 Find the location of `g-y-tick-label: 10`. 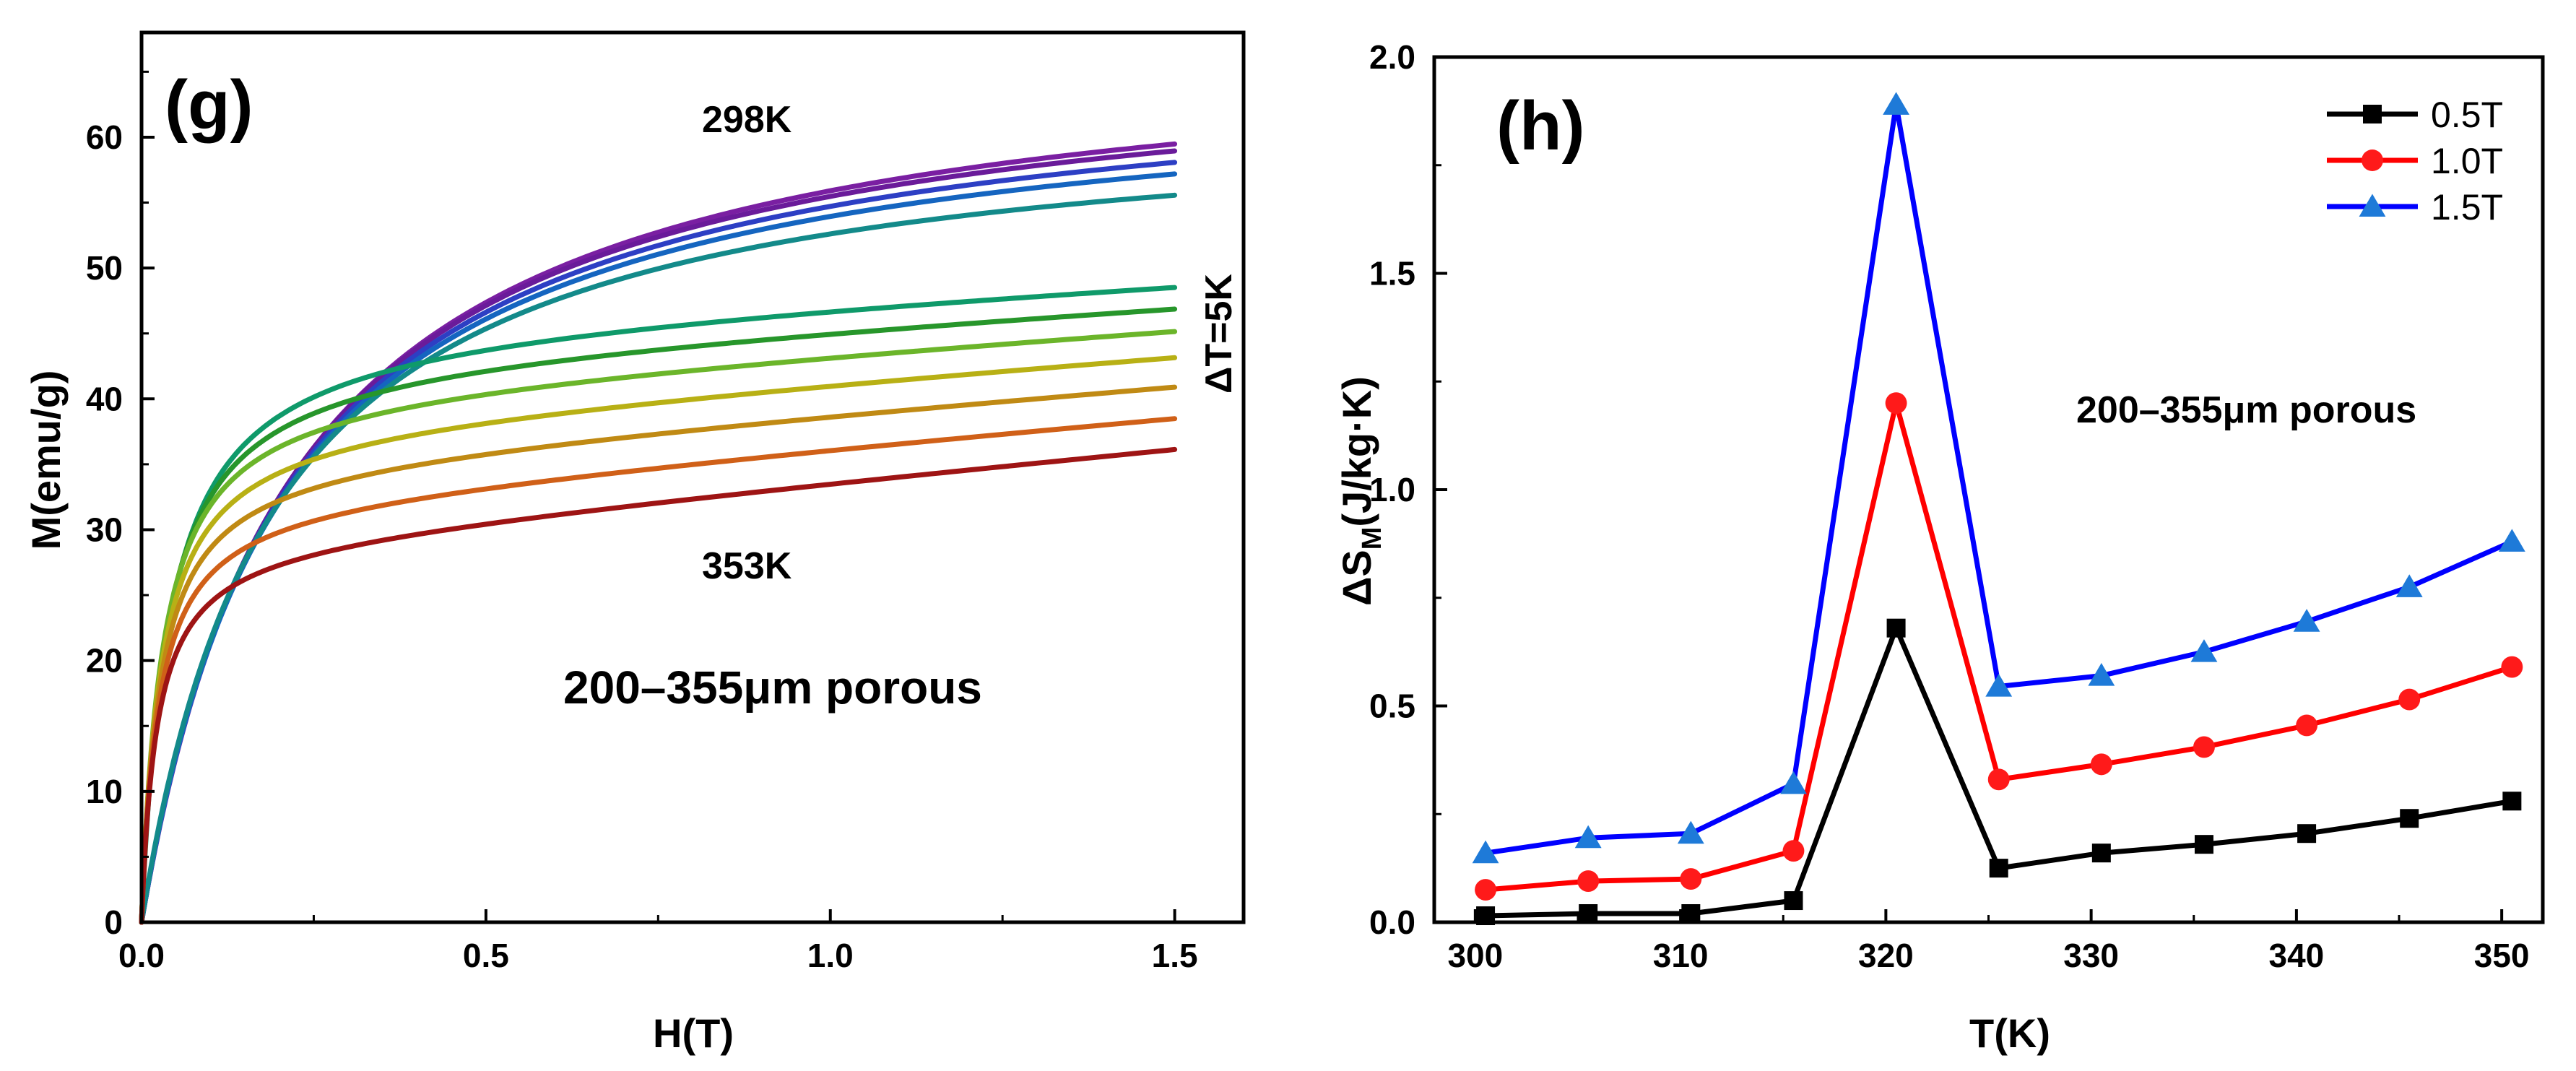

g-y-tick-label: 10 is located at coordinates (104, 791).